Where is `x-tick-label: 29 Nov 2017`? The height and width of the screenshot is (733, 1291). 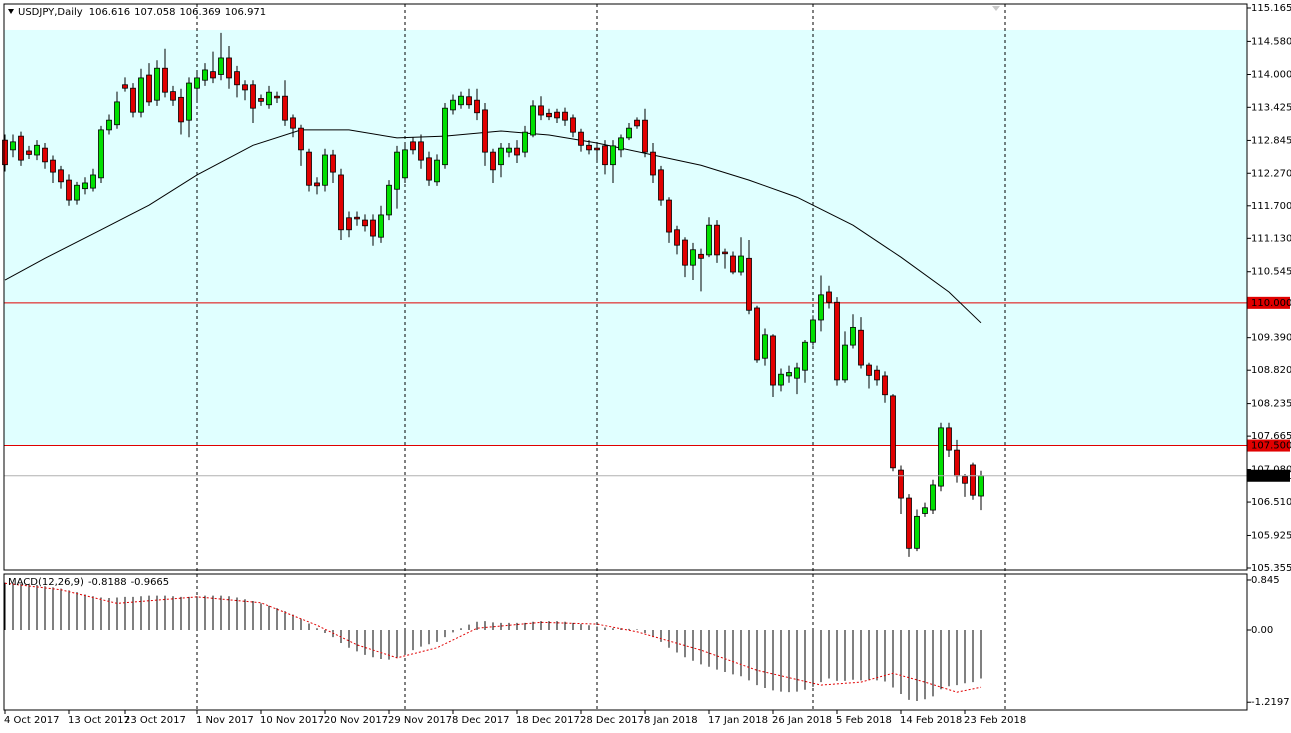 x-tick-label: 29 Nov 2017 is located at coordinates (420, 720).